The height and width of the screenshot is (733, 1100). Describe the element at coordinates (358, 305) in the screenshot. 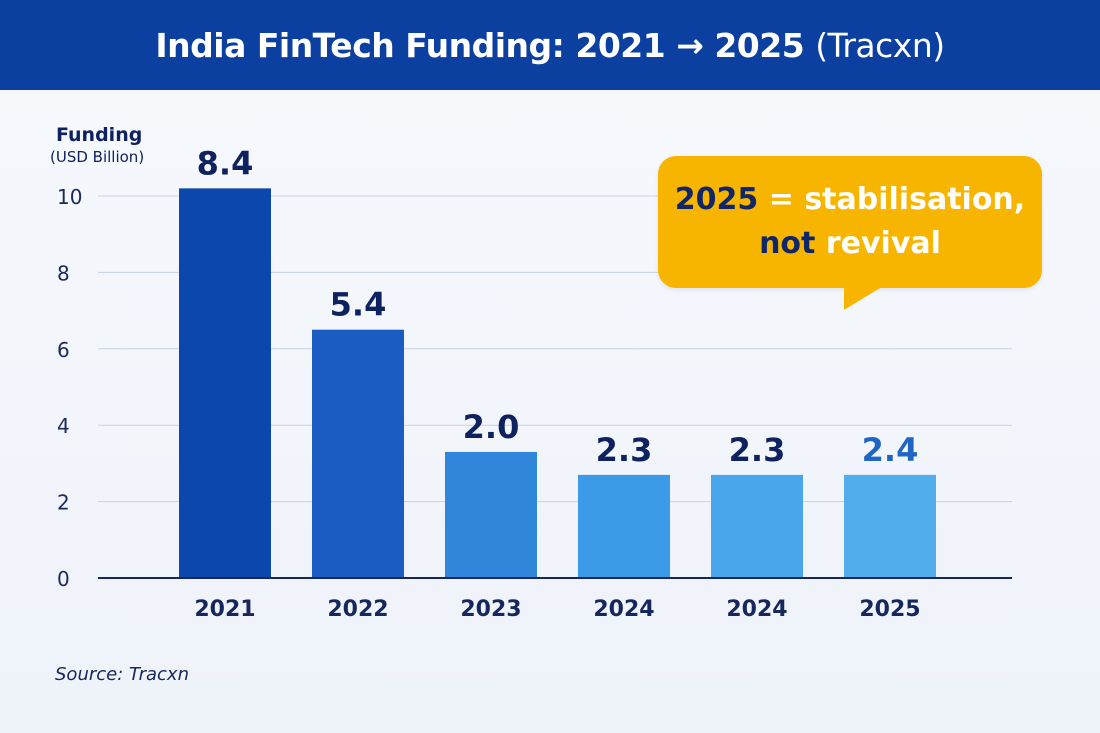

I see `value-label-1: 5.4` at that location.